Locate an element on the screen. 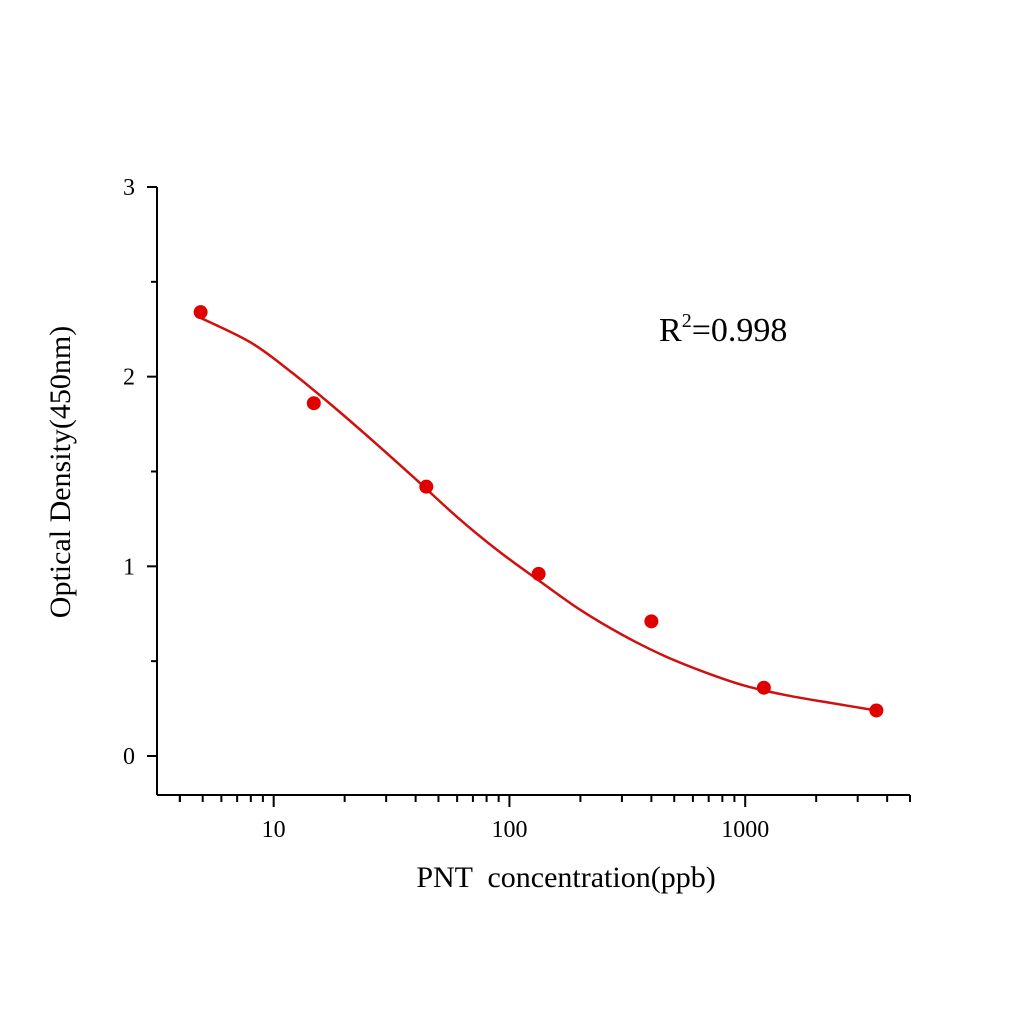 Image resolution: width=1024 pixels, height=1029 pixels. r-squared-value: =0.998 is located at coordinates (740, 330).